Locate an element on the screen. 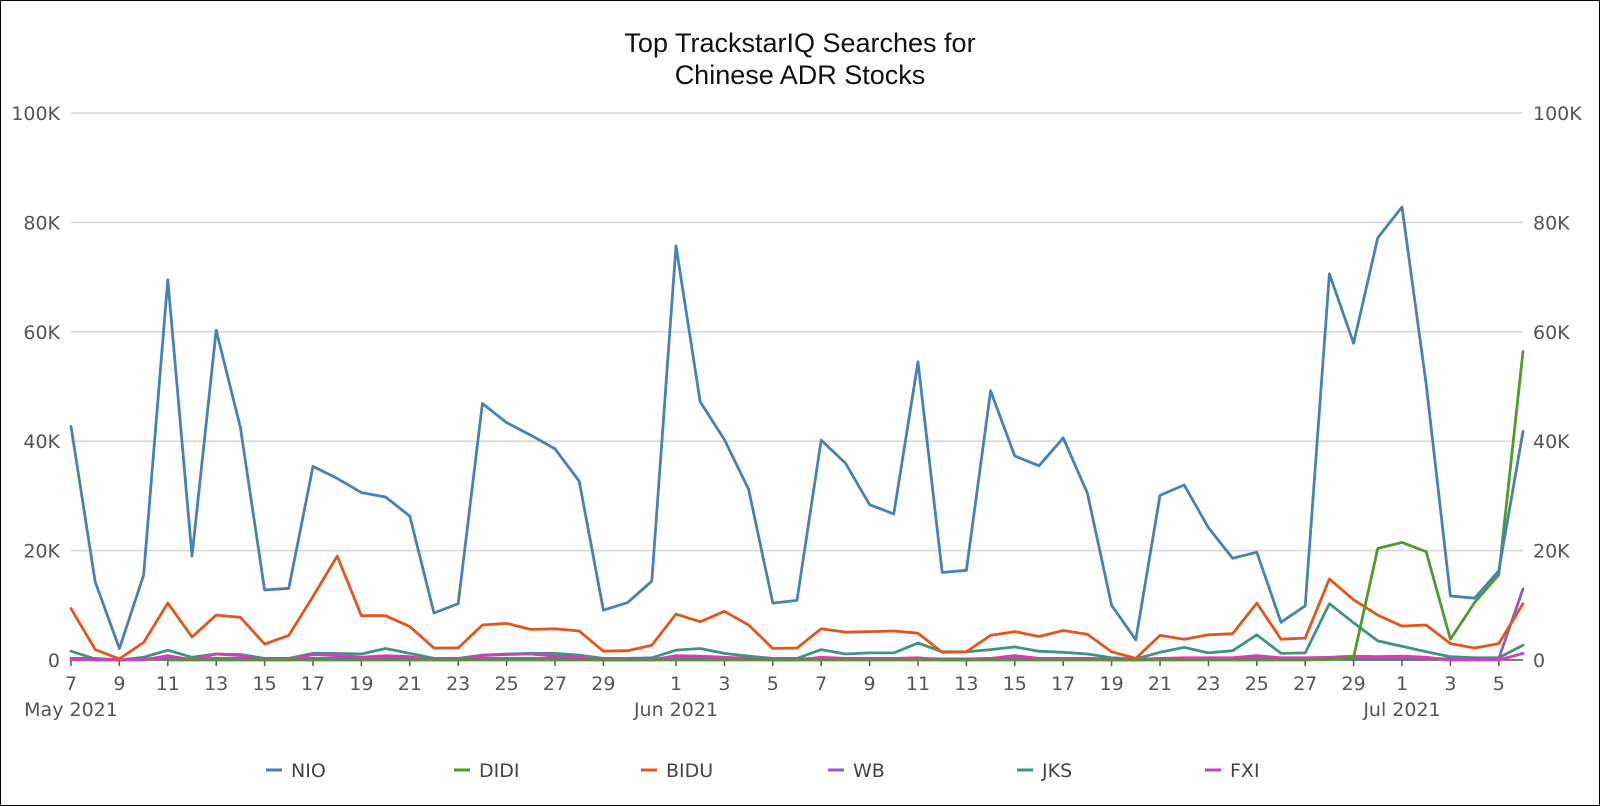 This screenshot has height=806, width=1600. series-line-jks is located at coordinates (797, 632).